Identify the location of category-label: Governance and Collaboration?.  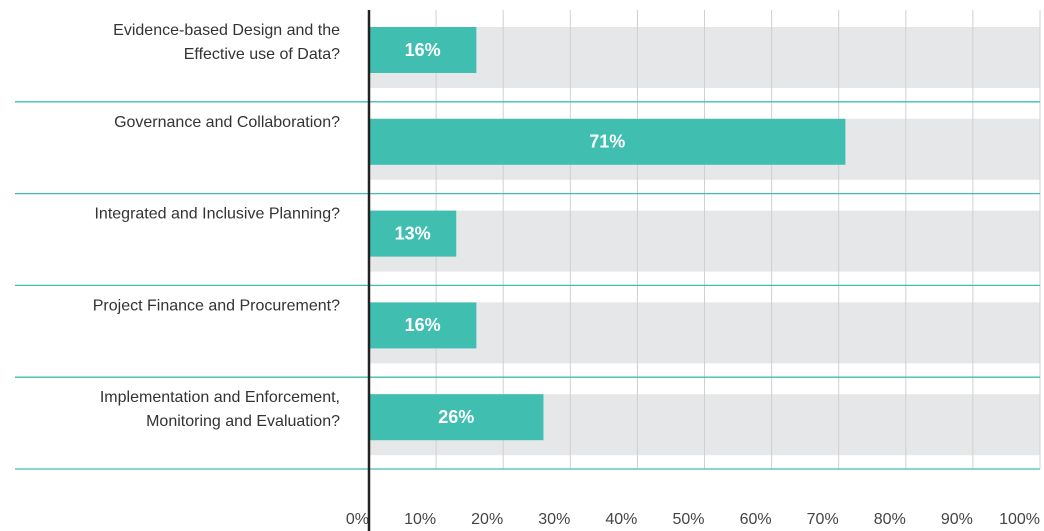
(227, 122).